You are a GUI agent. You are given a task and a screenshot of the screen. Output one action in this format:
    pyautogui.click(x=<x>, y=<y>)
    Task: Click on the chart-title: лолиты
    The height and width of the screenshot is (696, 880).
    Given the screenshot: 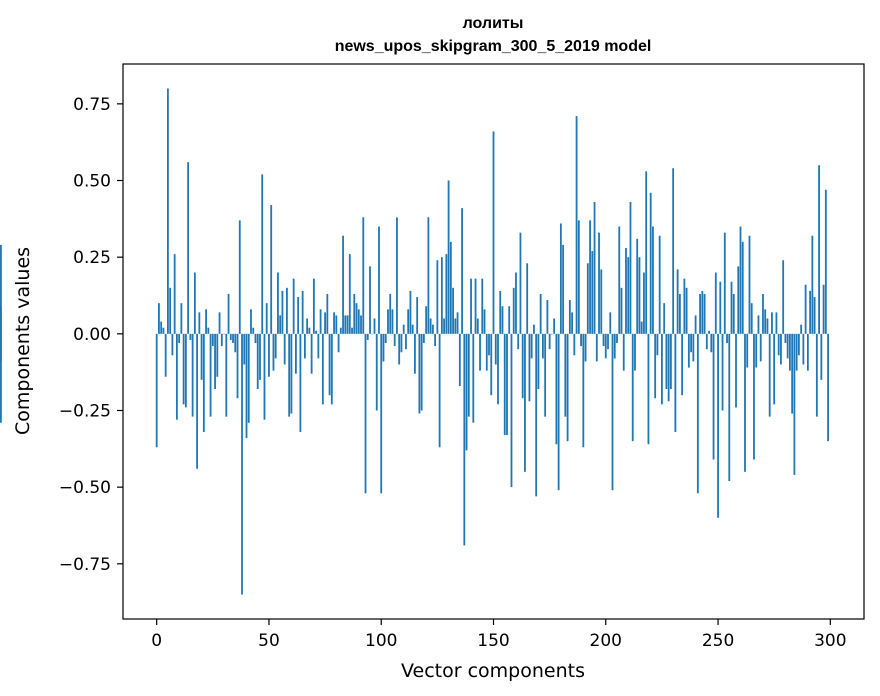 What is the action you would take?
    pyautogui.click(x=493, y=23)
    